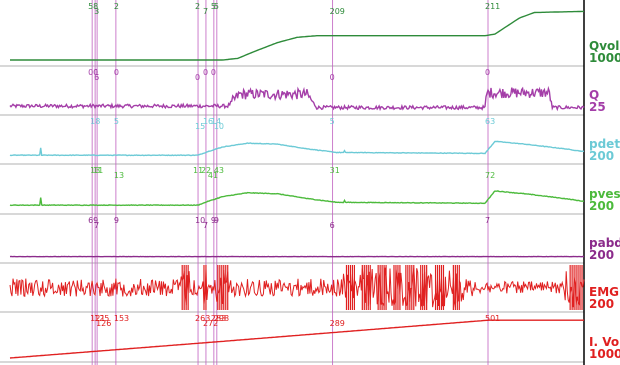  What do you see at coordinates (490, 175) in the screenshot?
I see `marker-value-pves: 72` at bounding box center [490, 175].